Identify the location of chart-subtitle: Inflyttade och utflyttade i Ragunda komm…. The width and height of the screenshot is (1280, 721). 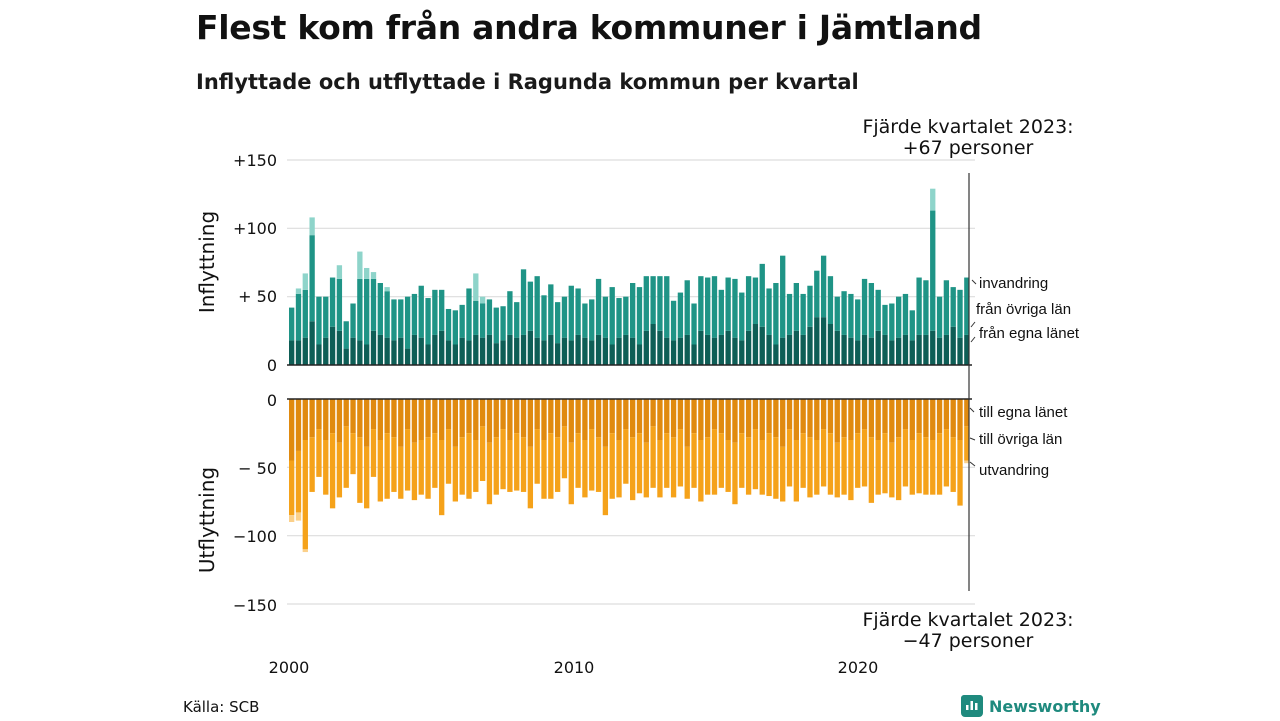
(527, 82).